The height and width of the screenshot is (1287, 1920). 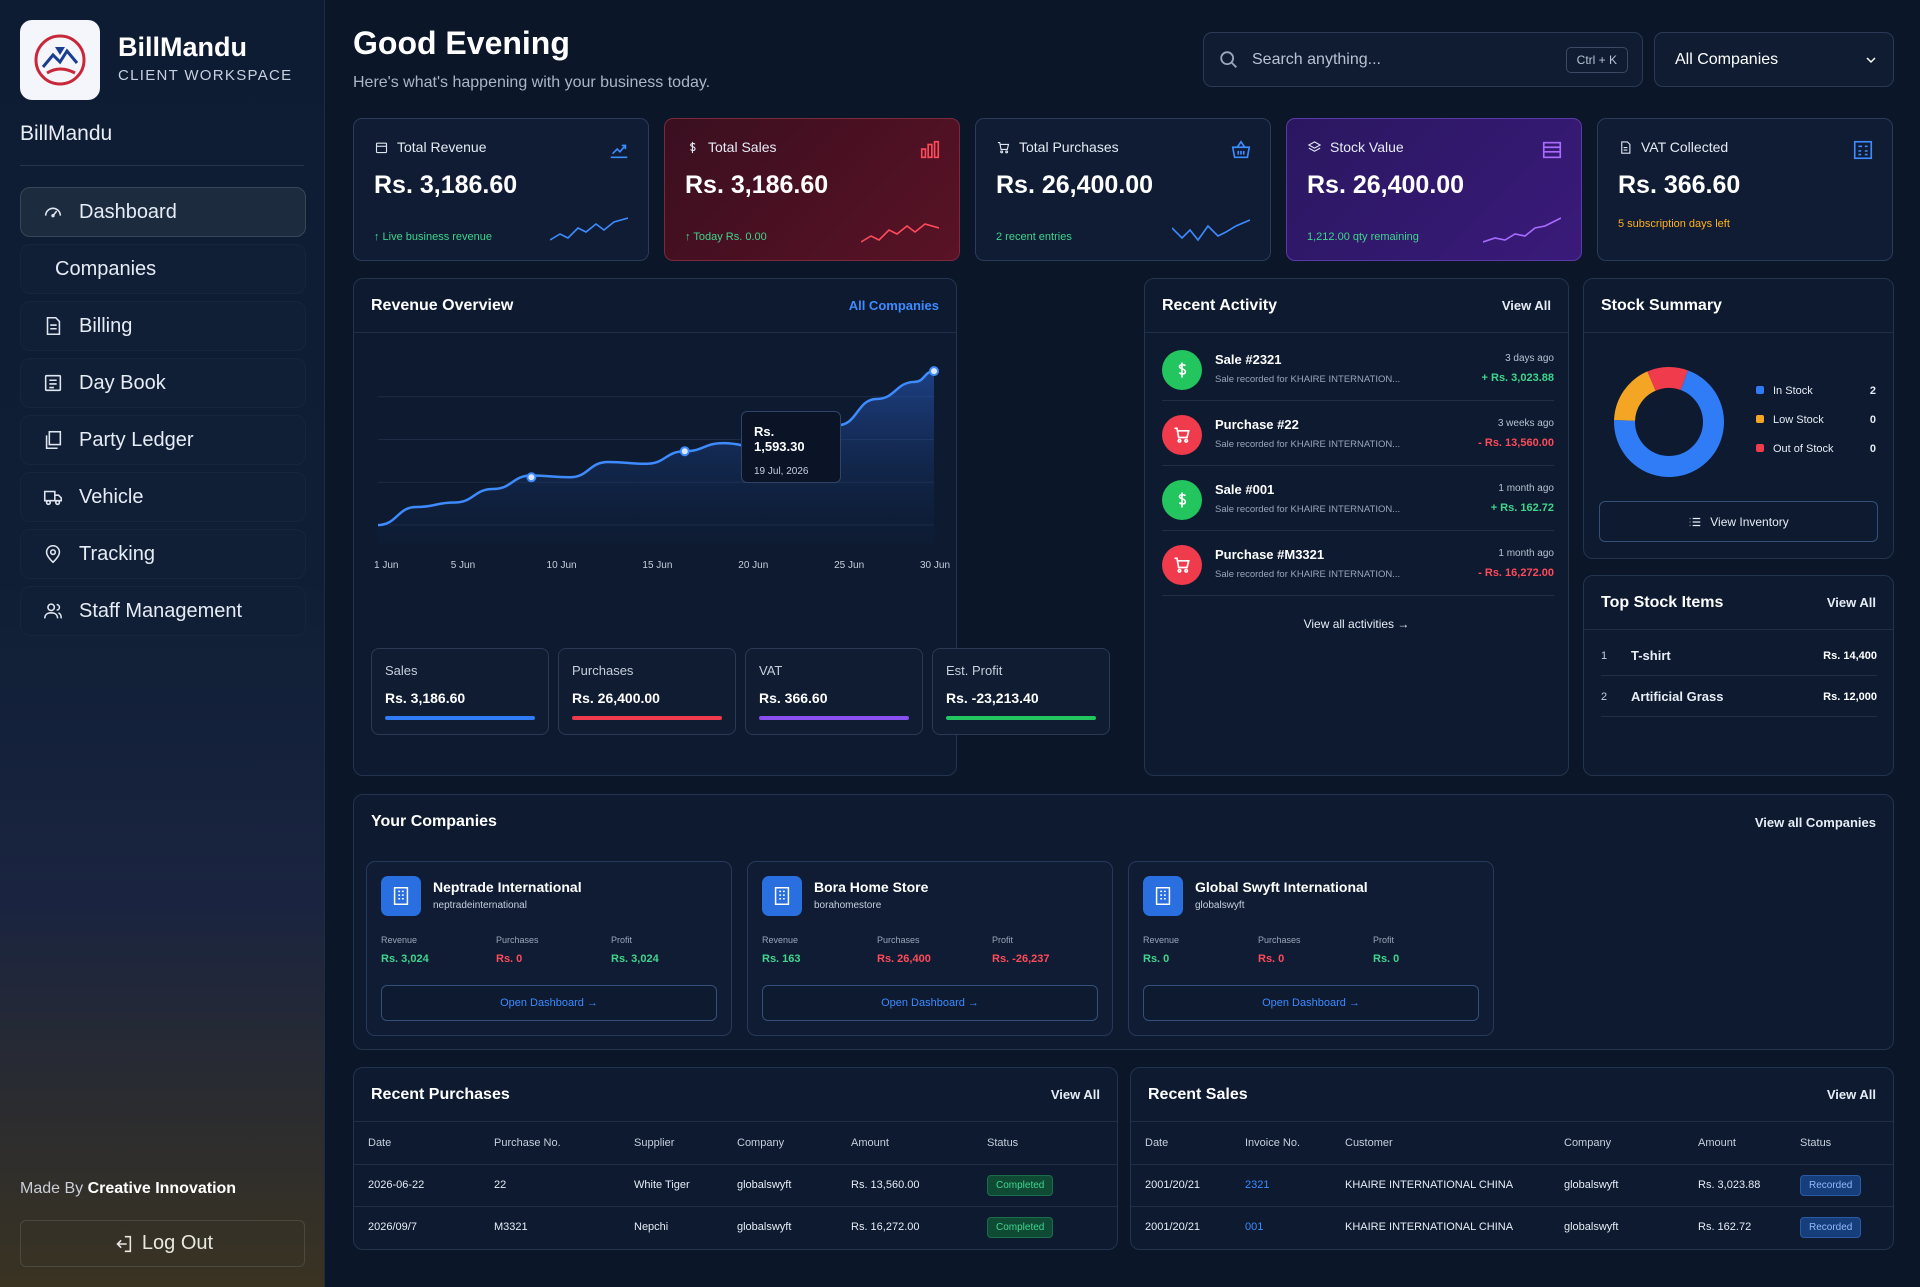 What do you see at coordinates (1815, 822) in the screenshot?
I see `view-all-companies-link: View all Companies` at bounding box center [1815, 822].